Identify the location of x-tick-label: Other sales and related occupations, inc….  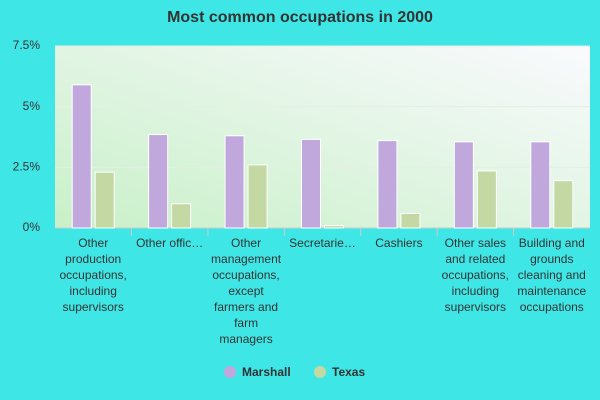
(475, 275).